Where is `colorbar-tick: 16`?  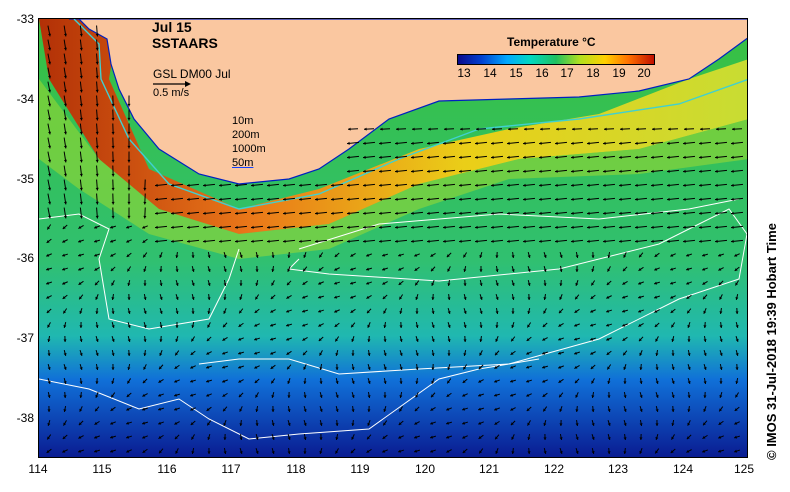 colorbar-tick: 16 is located at coordinates (542, 73).